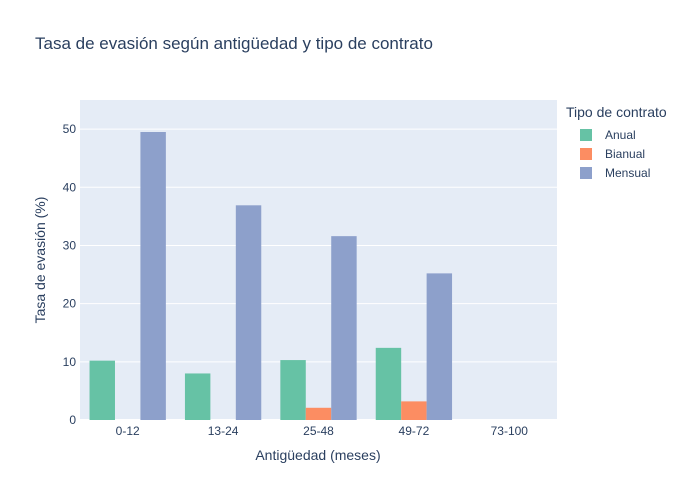  I want to click on legend-title: Tipo de contrato, so click(616, 112).